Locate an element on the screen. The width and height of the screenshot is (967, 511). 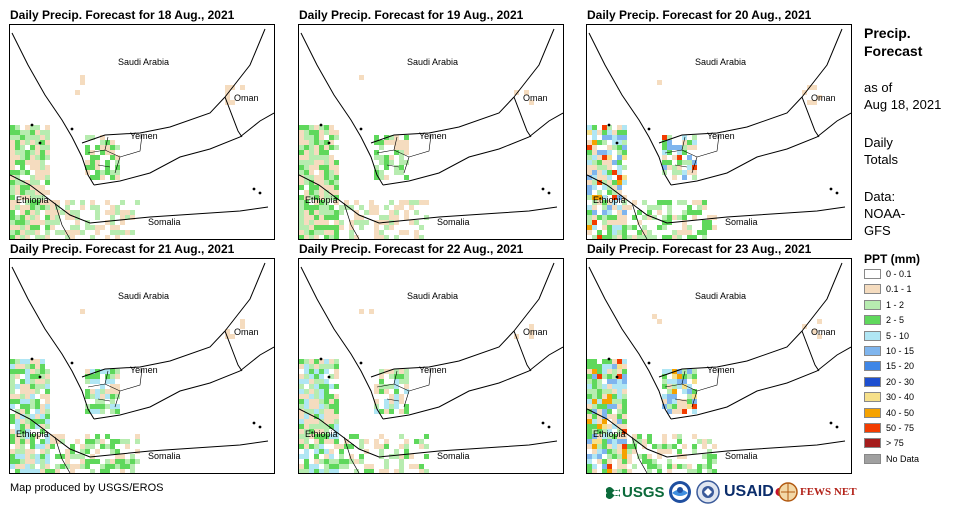
label-saudi-arabia: Saudi Arabia is located at coordinates (432, 62).